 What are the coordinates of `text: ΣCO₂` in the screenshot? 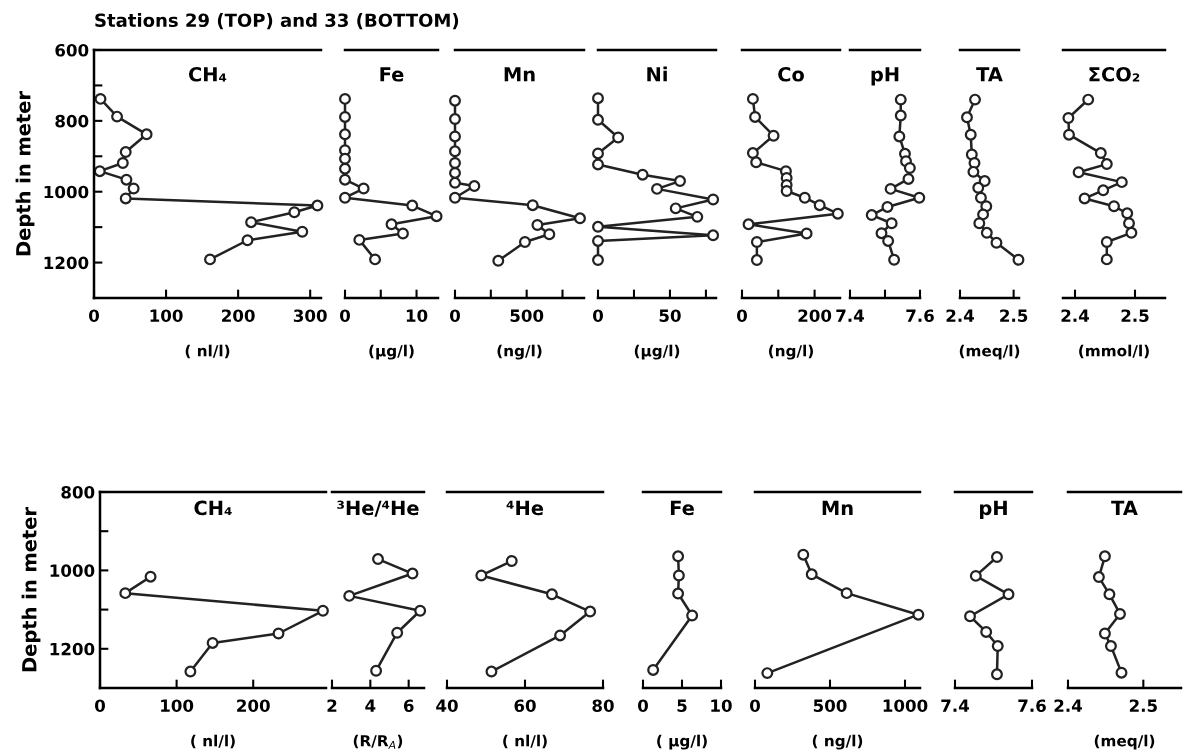 It's located at (1114, 74).